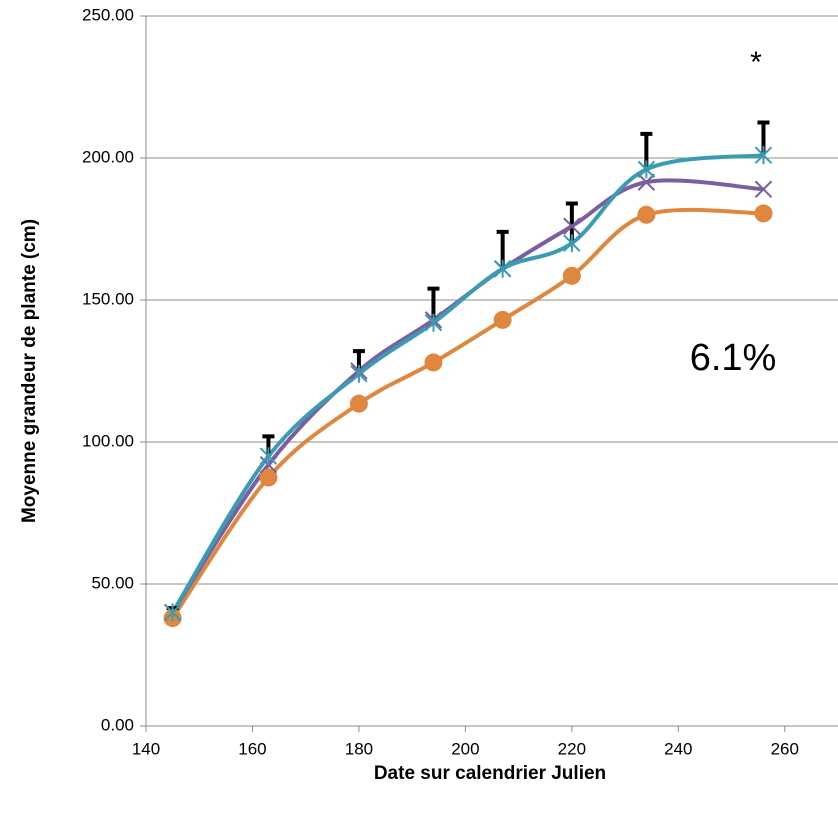 The width and height of the screenshot is (838, 819). Describe the element at coordinates (108, 440) in the screenshot. I see `y-tick-label: 100.00` at that location.